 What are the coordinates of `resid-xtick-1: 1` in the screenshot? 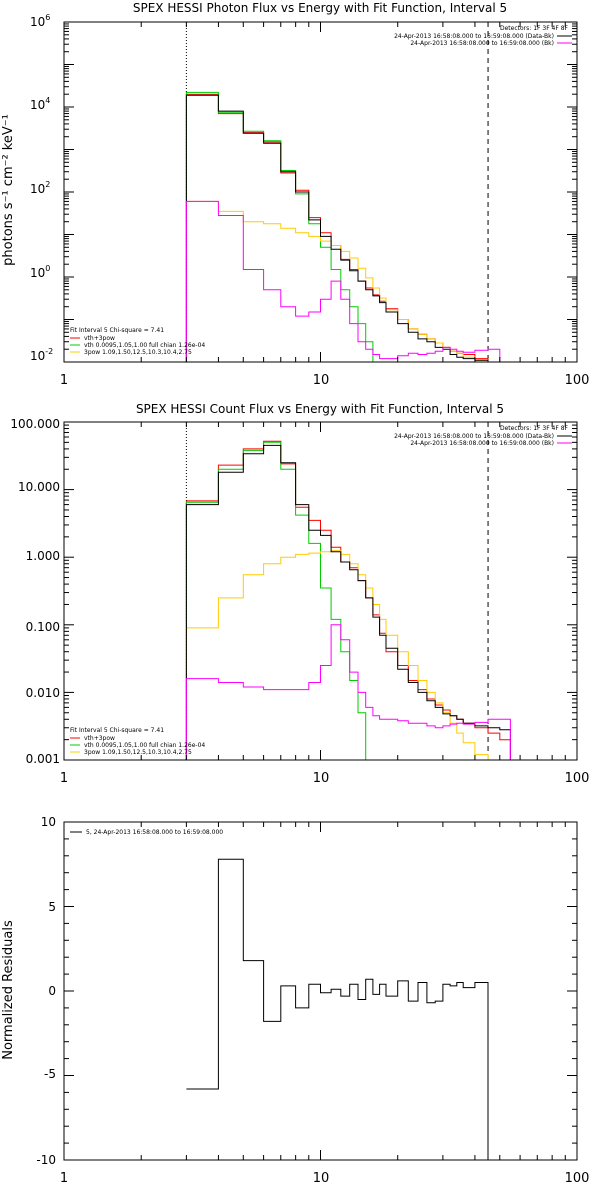 It's located at (64, 1178).